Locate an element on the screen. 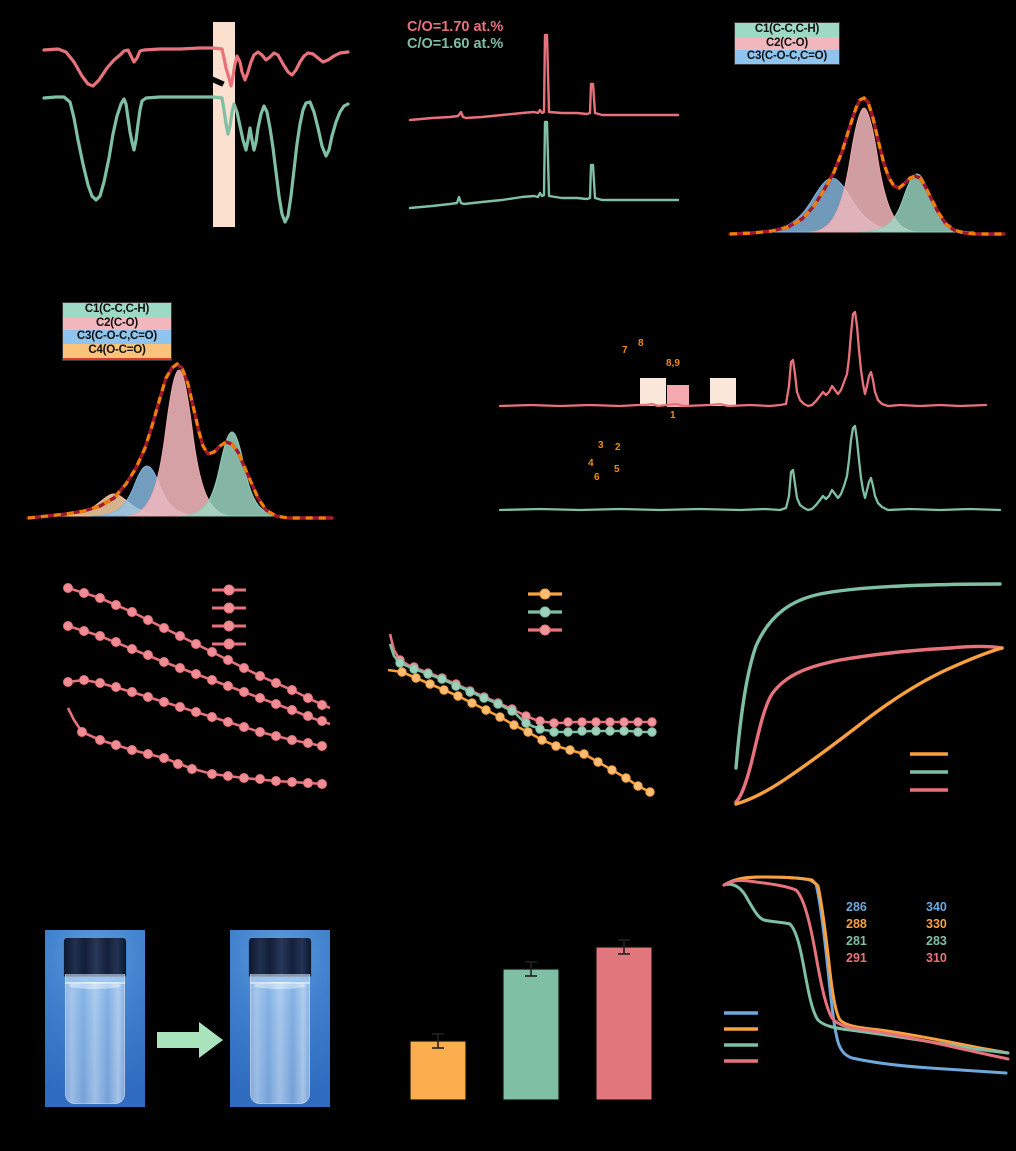 The height and width of the screenshot is (1151, 1016). uptake-curve-red is located at coordinates (869, 724).